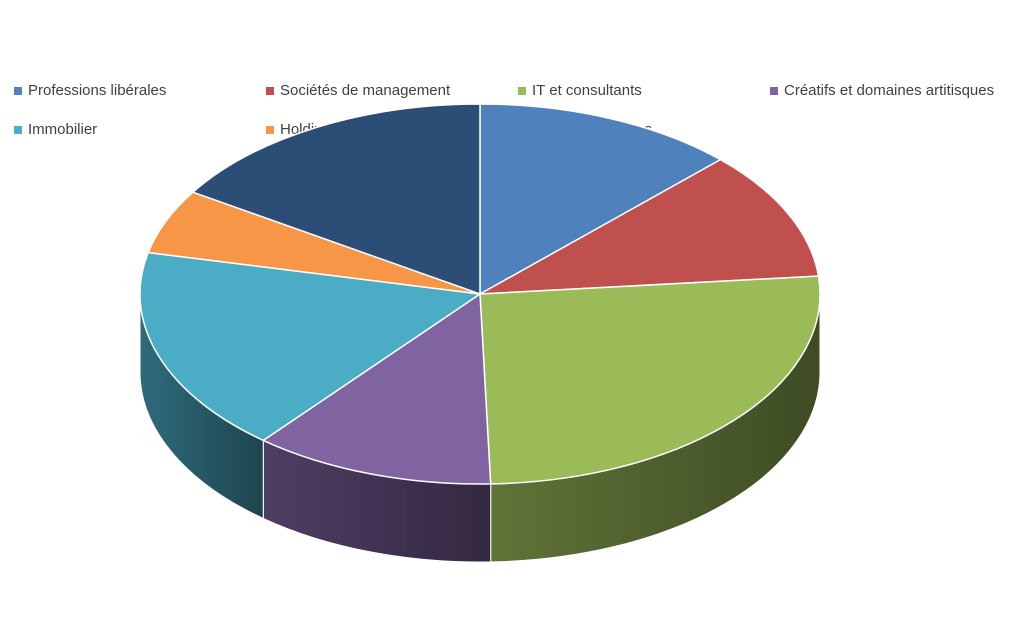  I want to click on legend-label: Immobilier, so click(63, 129).